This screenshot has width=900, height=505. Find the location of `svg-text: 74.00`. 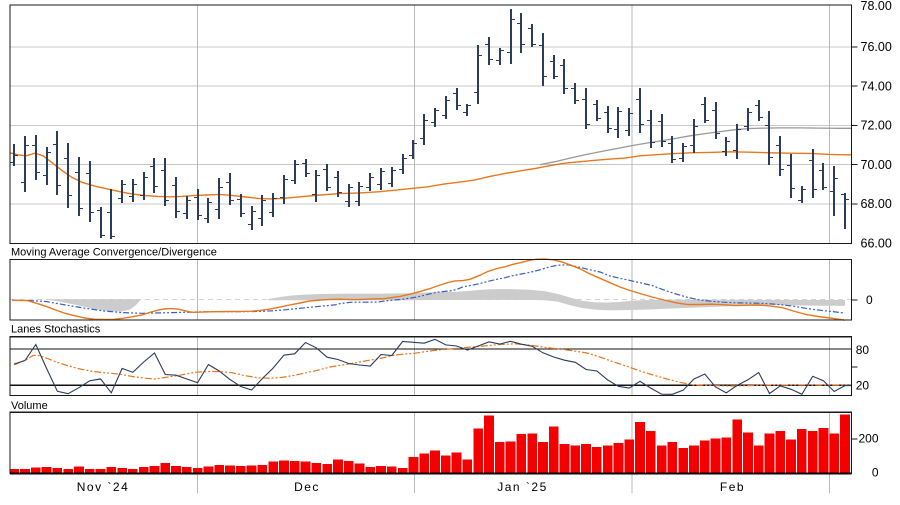

svg-text: 74.00 is located at coordinates (876, 86).